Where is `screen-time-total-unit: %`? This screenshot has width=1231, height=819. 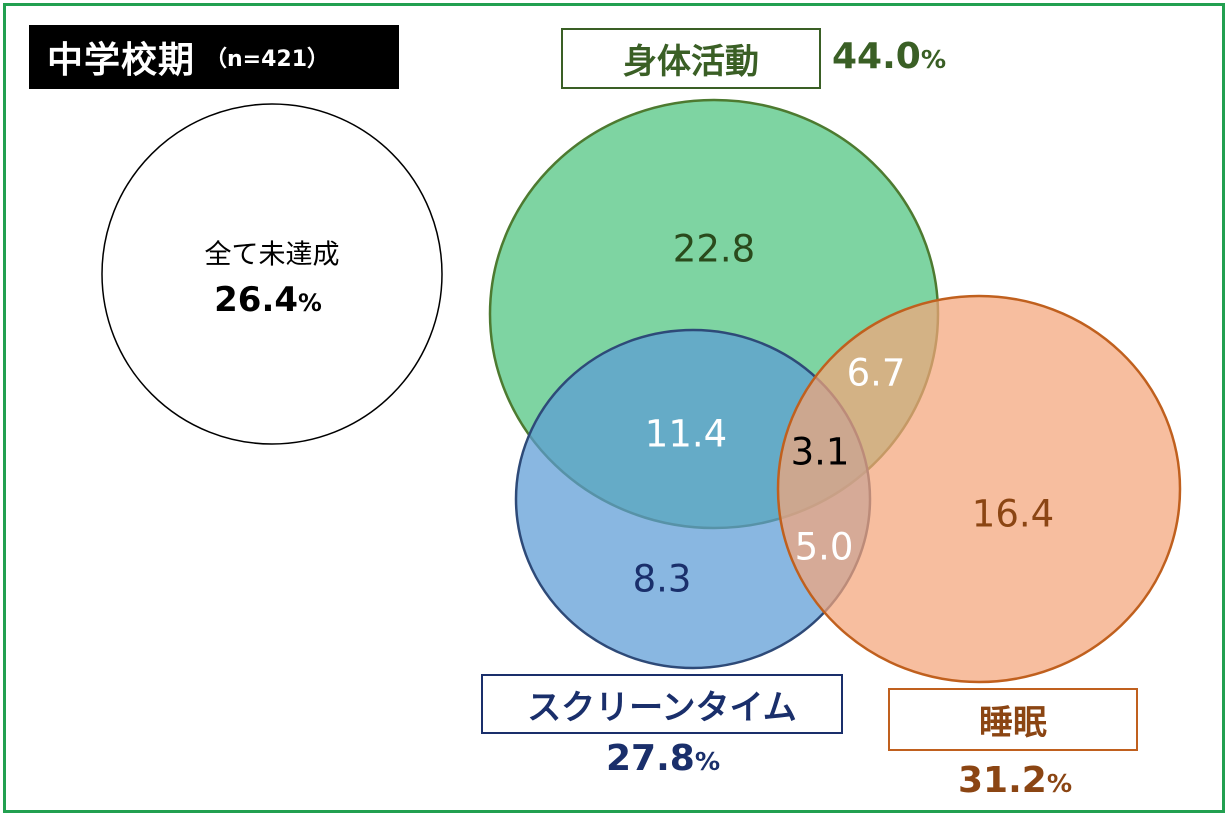
screen-time-total-unit: % is located at coordinates (707, 761).